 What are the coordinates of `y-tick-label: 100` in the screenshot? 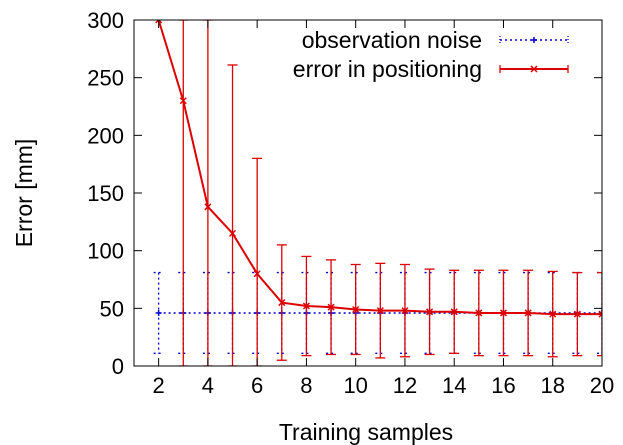 It's located at (105, 251).